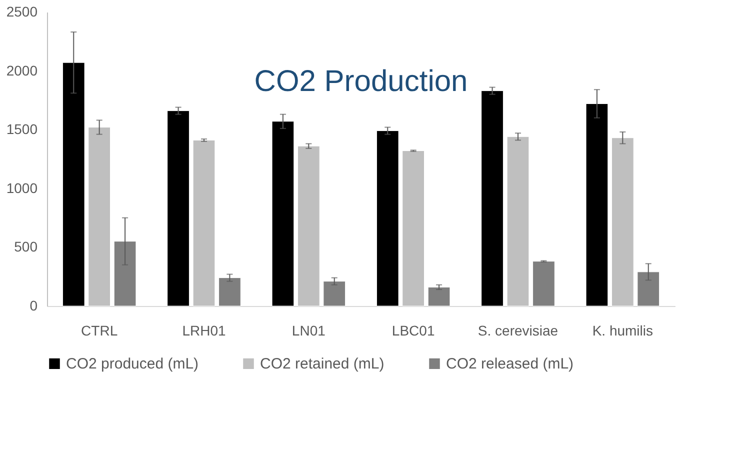 The height and width of the screenshot is (476, 738). Describe the element at coordinates (309, 330) in the screenshot. I see `x-tick-label: LN01` at that location.